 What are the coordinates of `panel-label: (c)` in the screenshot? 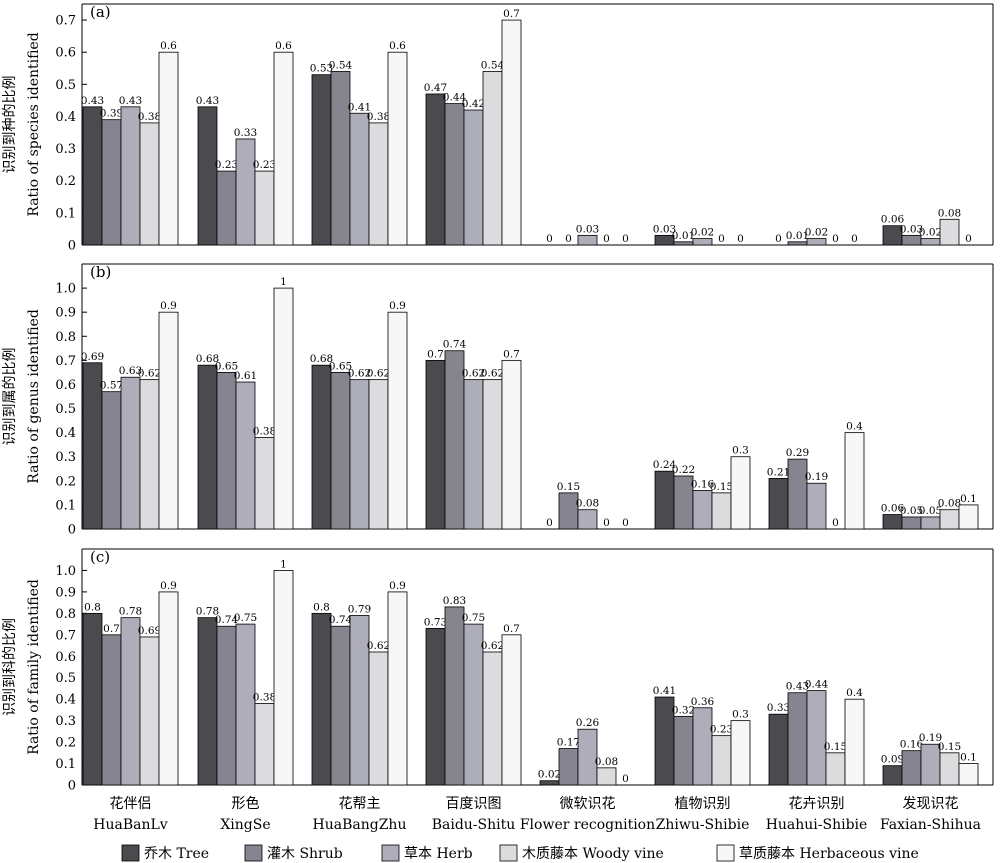 It's located at (100, 557).